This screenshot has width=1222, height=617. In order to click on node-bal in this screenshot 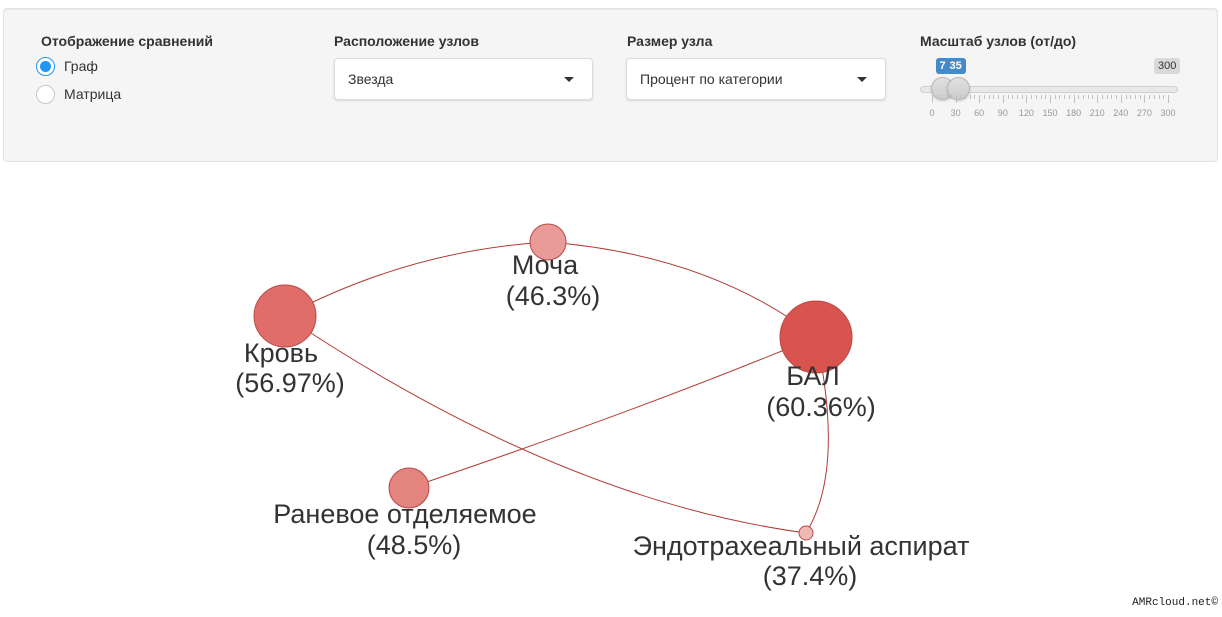, I will do `click(816, 337)`.